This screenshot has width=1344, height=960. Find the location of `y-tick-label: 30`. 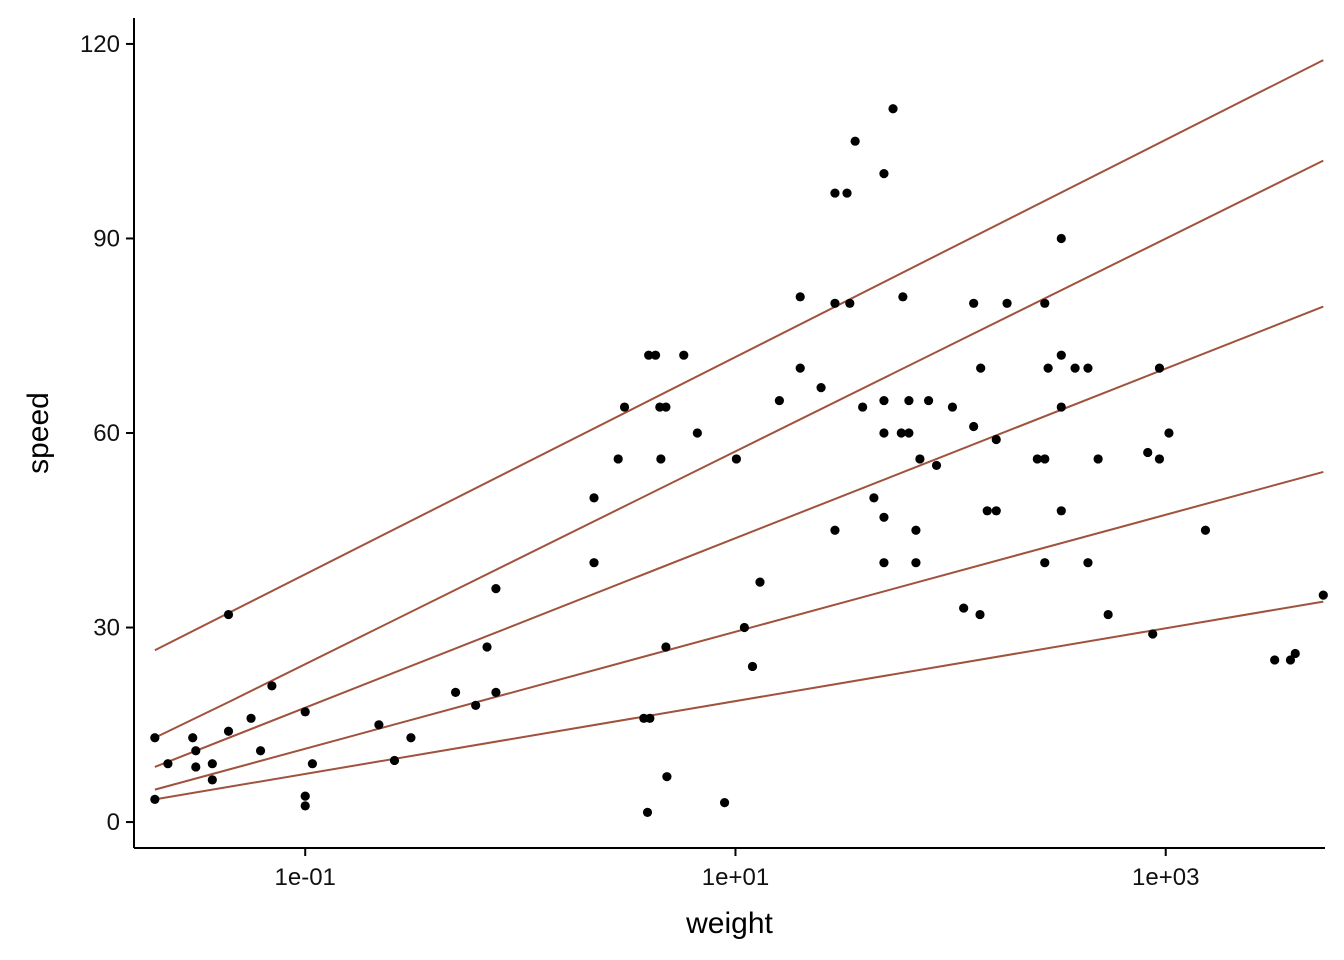

y-tick-label: 30 is located at coordinates (106, 628).